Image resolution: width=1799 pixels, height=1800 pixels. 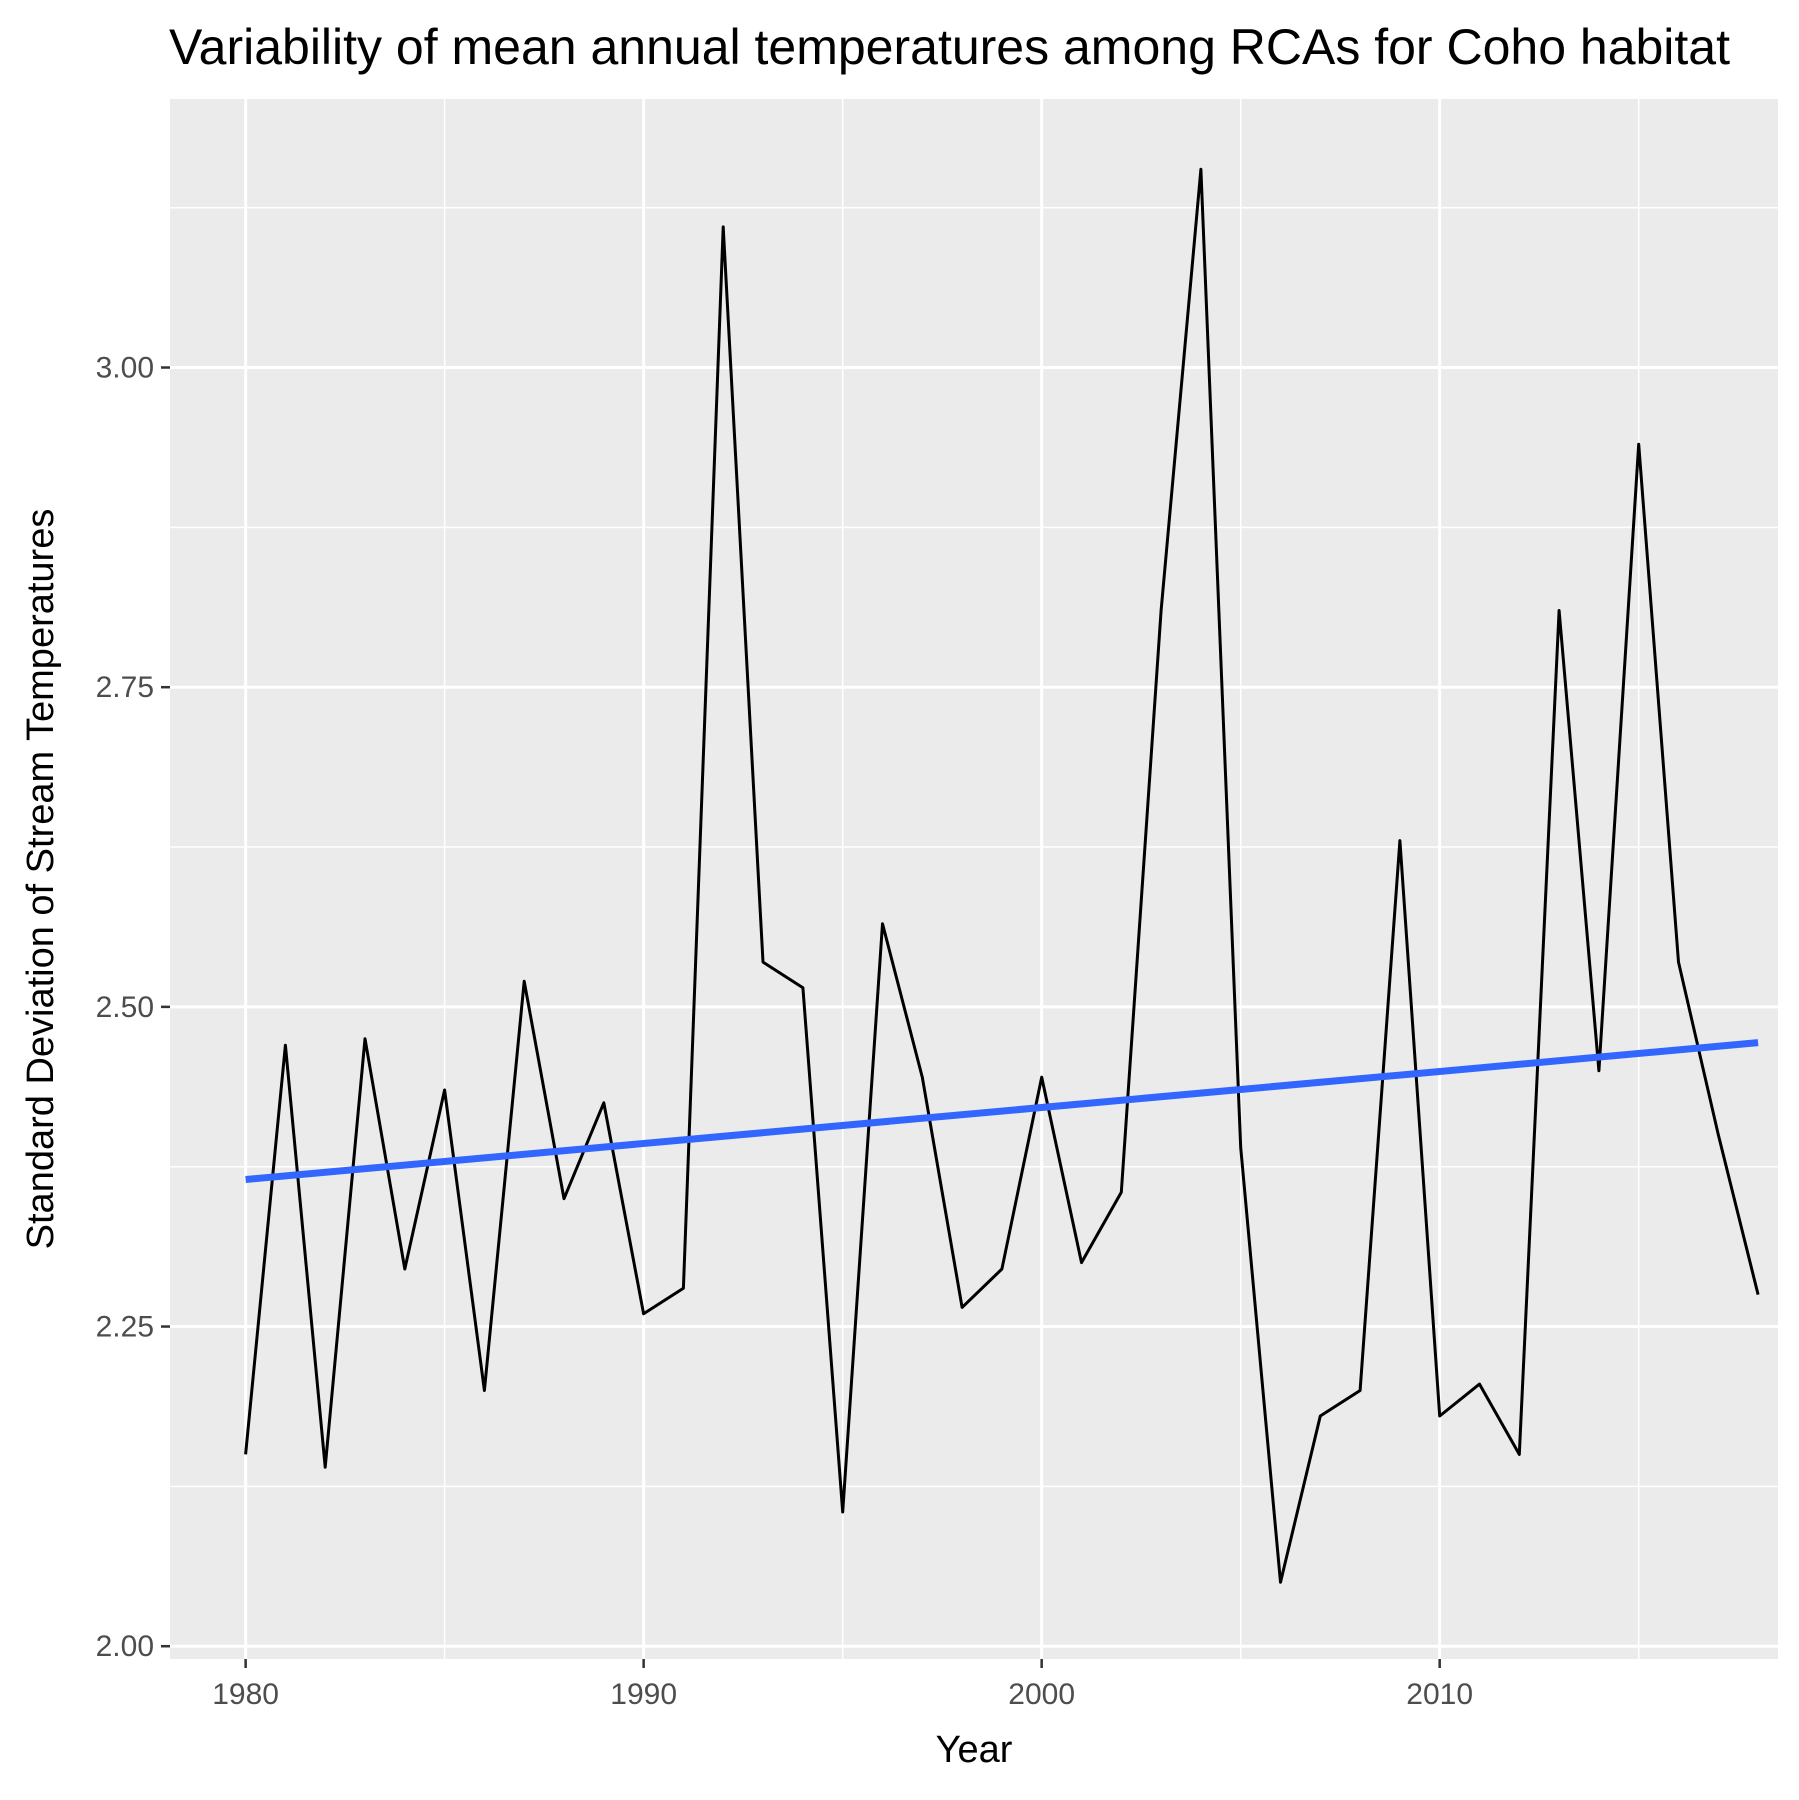 I want to click on x-tick-label: 1980, so click(x=245, y=1694).